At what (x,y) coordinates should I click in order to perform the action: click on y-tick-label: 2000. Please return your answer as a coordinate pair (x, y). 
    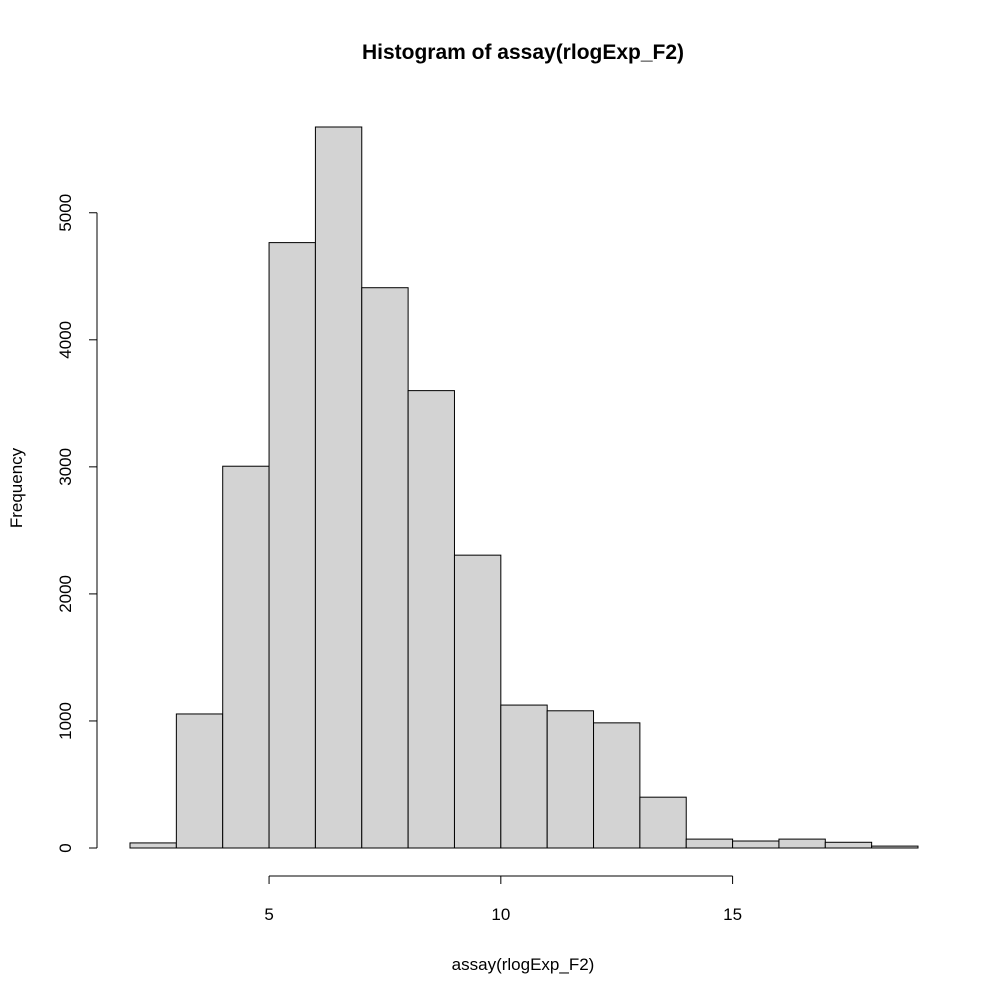
    Looking at the image, I should click on (65, 594).